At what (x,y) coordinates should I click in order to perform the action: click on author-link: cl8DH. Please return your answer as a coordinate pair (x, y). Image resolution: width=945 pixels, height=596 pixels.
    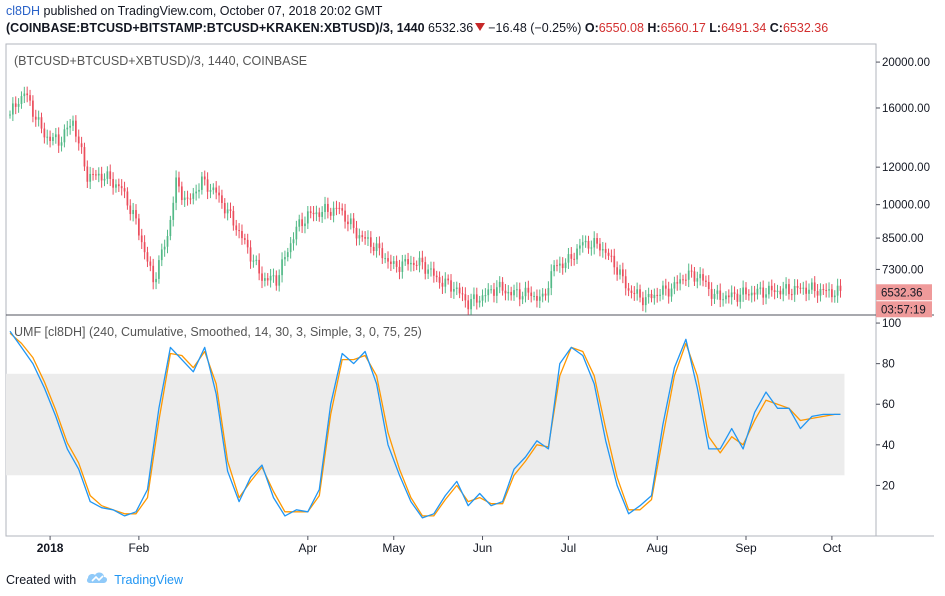
    Looking at the image, I should click on (23, 11).